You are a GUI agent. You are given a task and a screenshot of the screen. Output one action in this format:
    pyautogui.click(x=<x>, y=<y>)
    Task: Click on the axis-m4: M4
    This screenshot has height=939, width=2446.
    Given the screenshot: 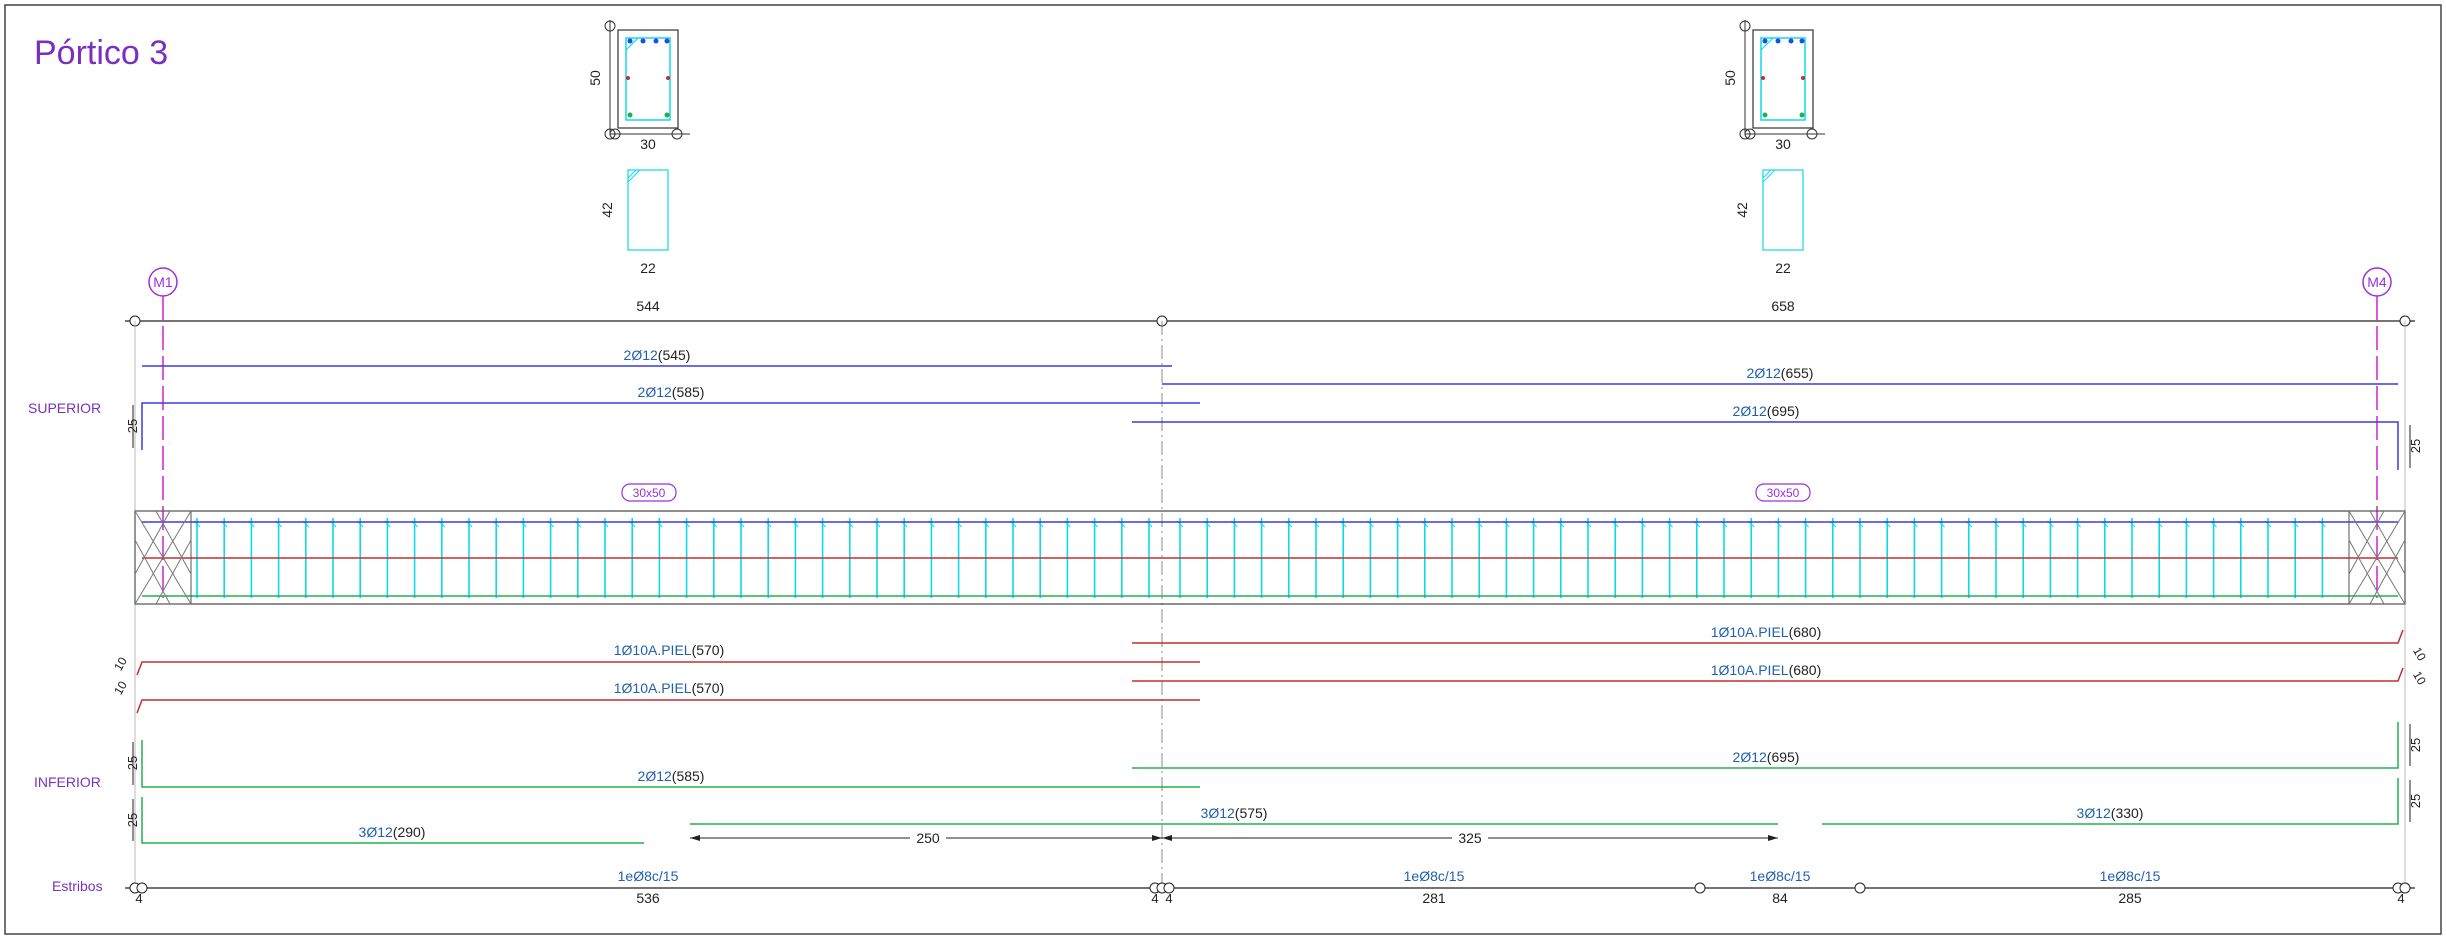 What is the action you would take?
    pyautogui.click(x=2377, y=432)
    